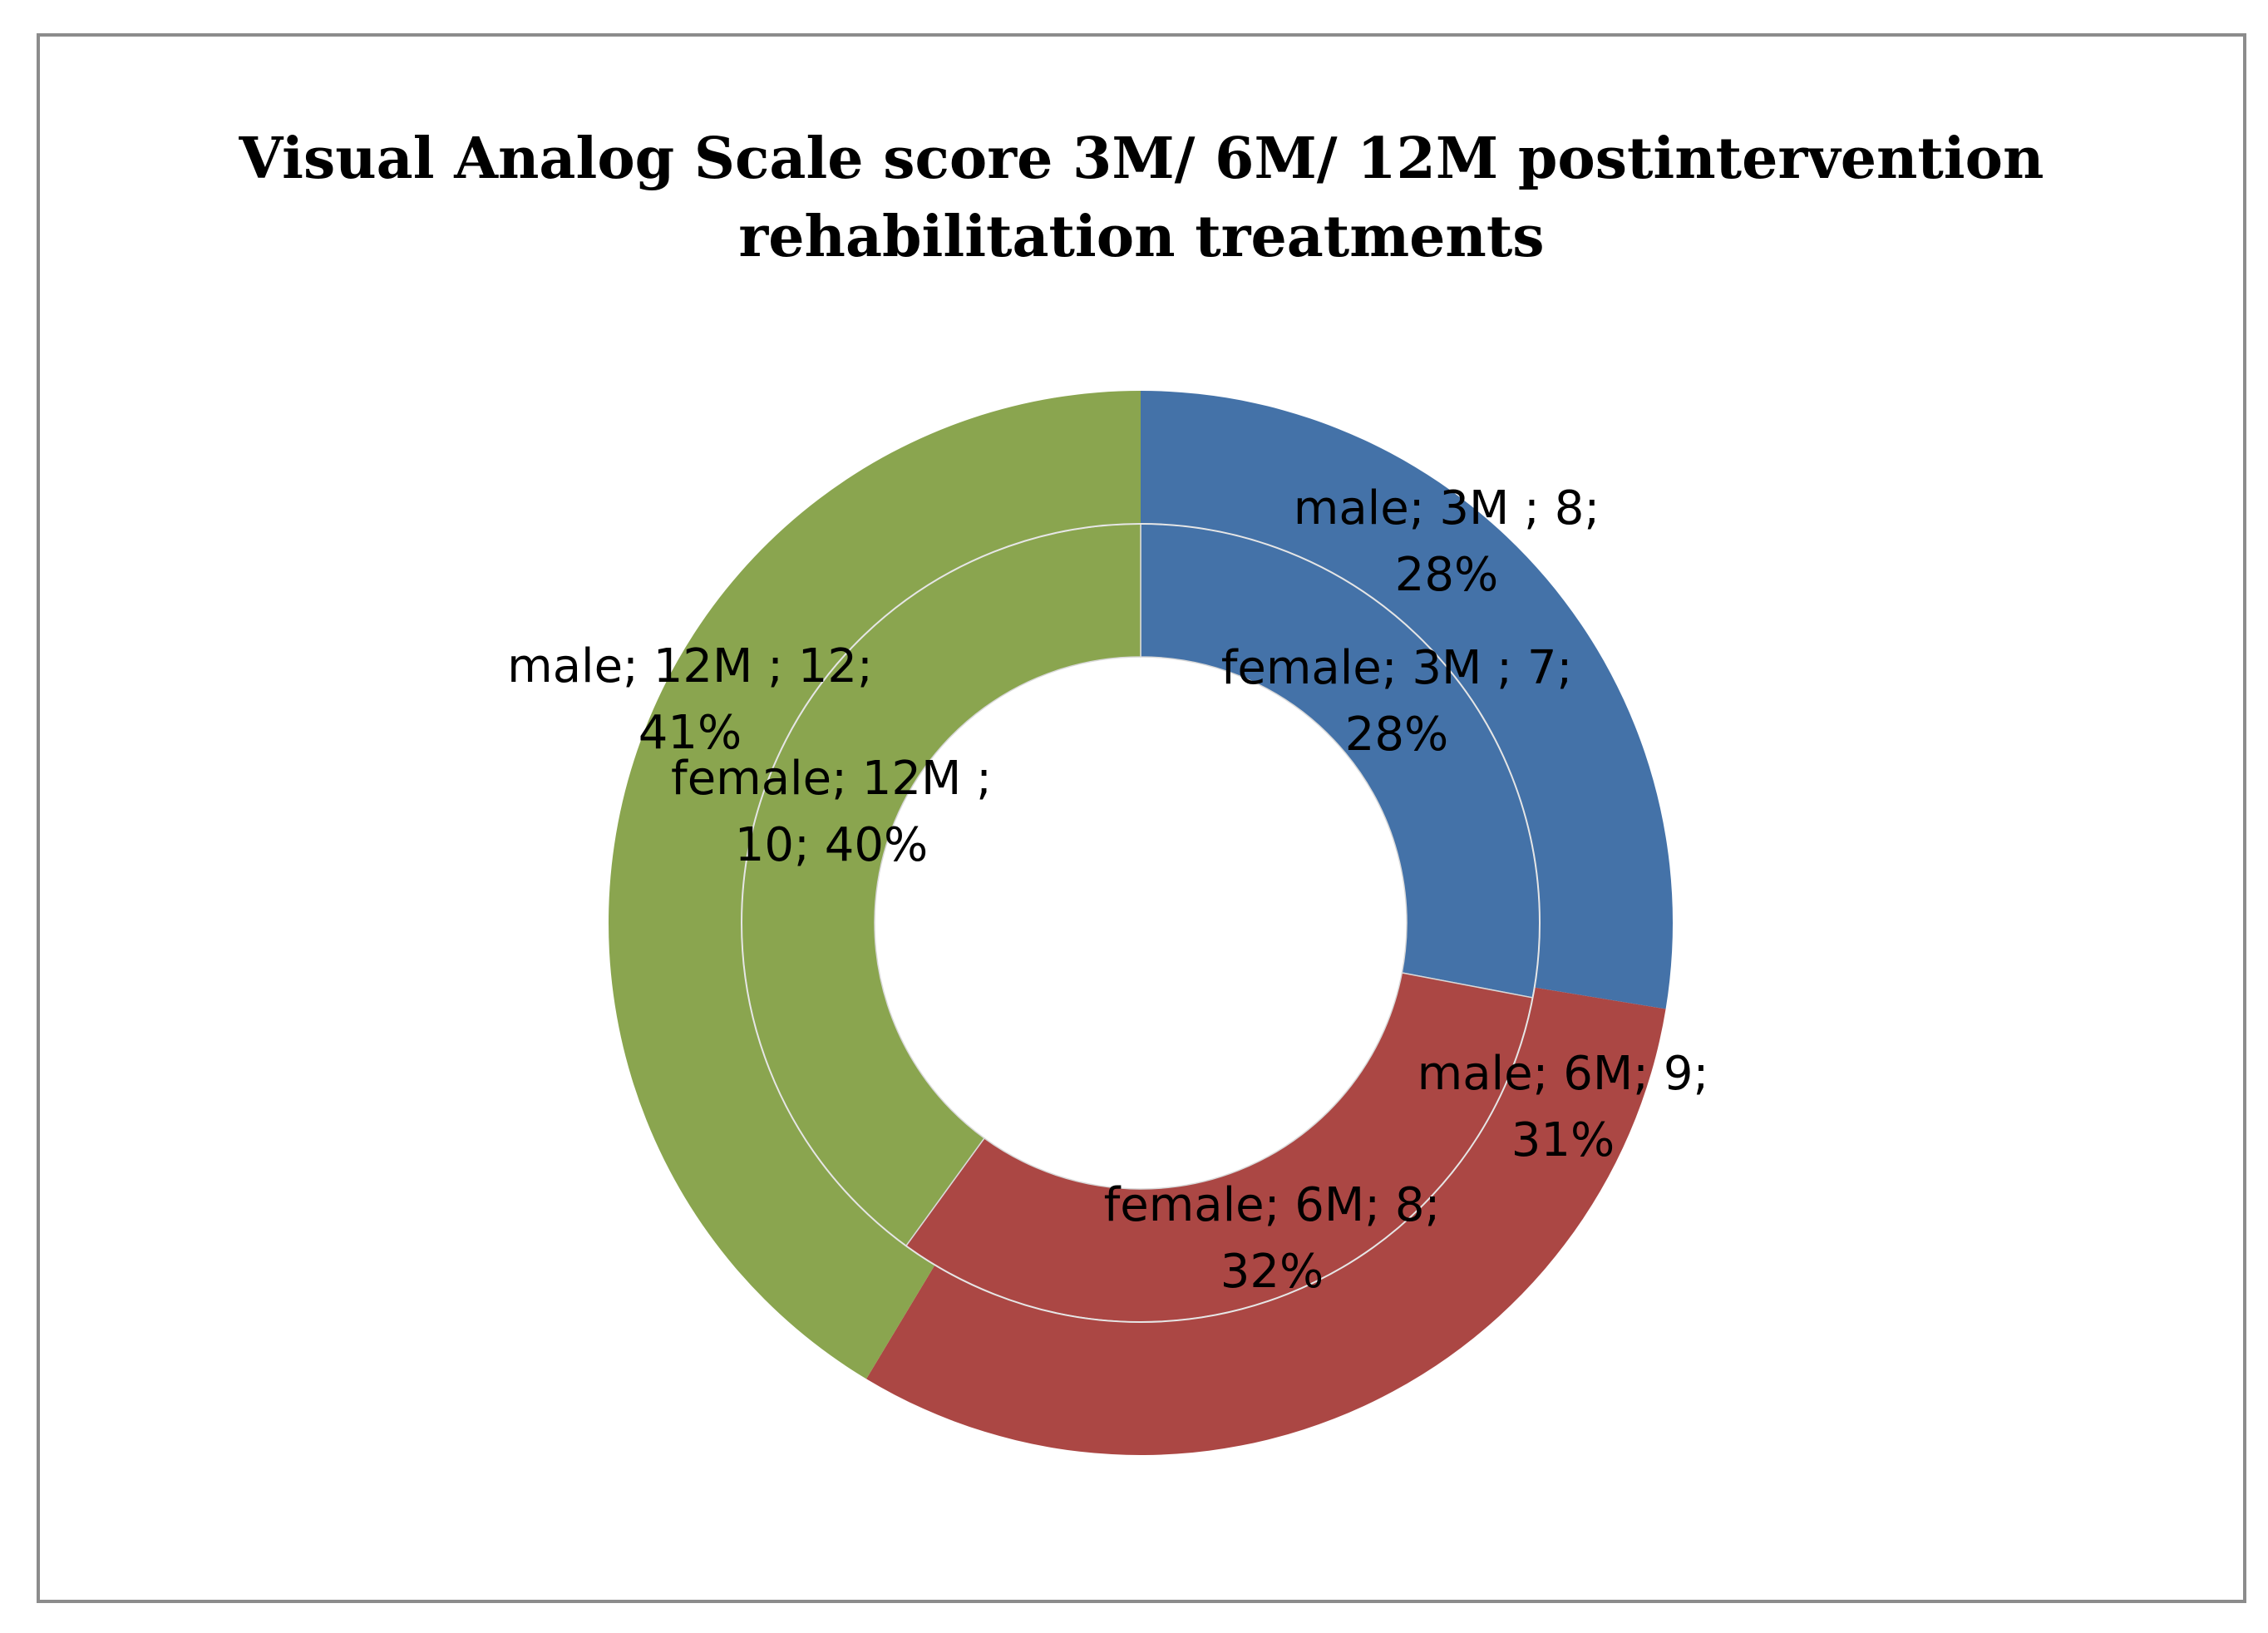  What do you see at coordinates (1397, 701) in the screenshot?
I see `data-label-female-3M: female; 3M ; 7; 28%` at bounding box center [1397, 701].